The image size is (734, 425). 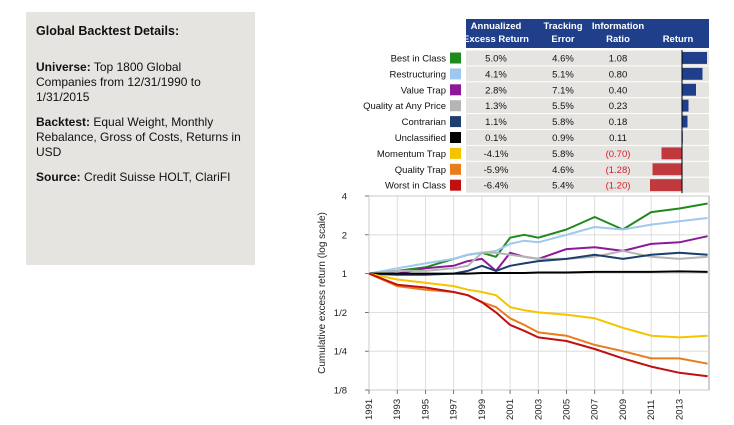 I want to click on x-tick-label: 2011, so click(x=651, y=410).